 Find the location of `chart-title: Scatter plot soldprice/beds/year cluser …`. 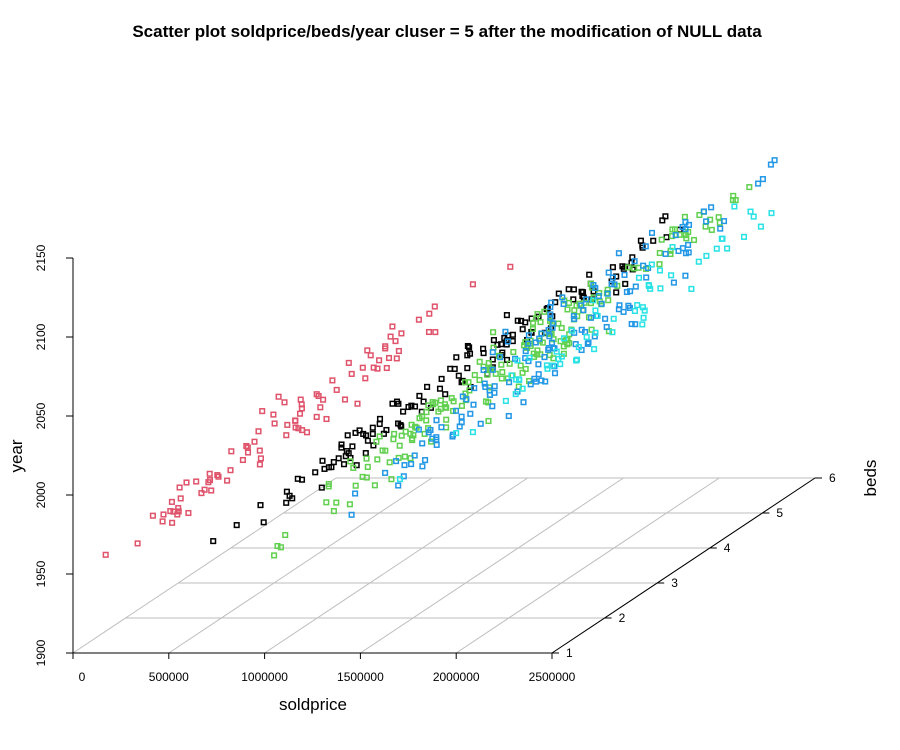

chart-title: Scatter plot soldprice/beds/year cluser … is located at coordinates (447, 31).